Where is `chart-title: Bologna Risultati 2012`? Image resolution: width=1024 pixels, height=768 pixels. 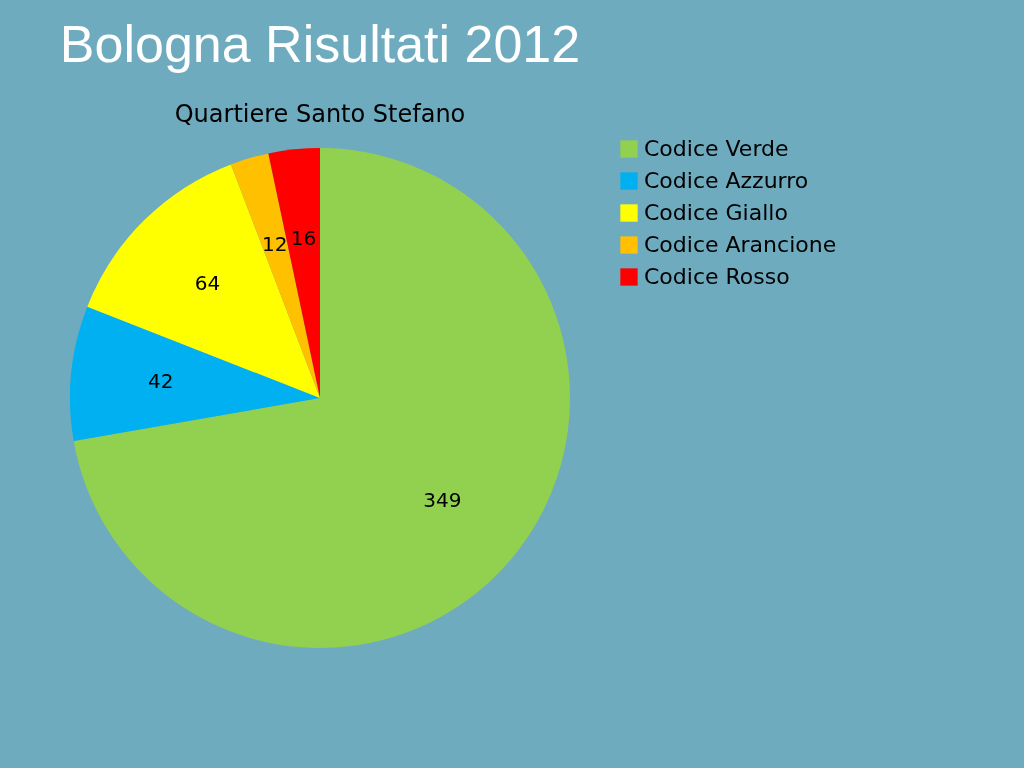 chart-title: Bologna Risultati 2012 is located at coordinates (320, 44).